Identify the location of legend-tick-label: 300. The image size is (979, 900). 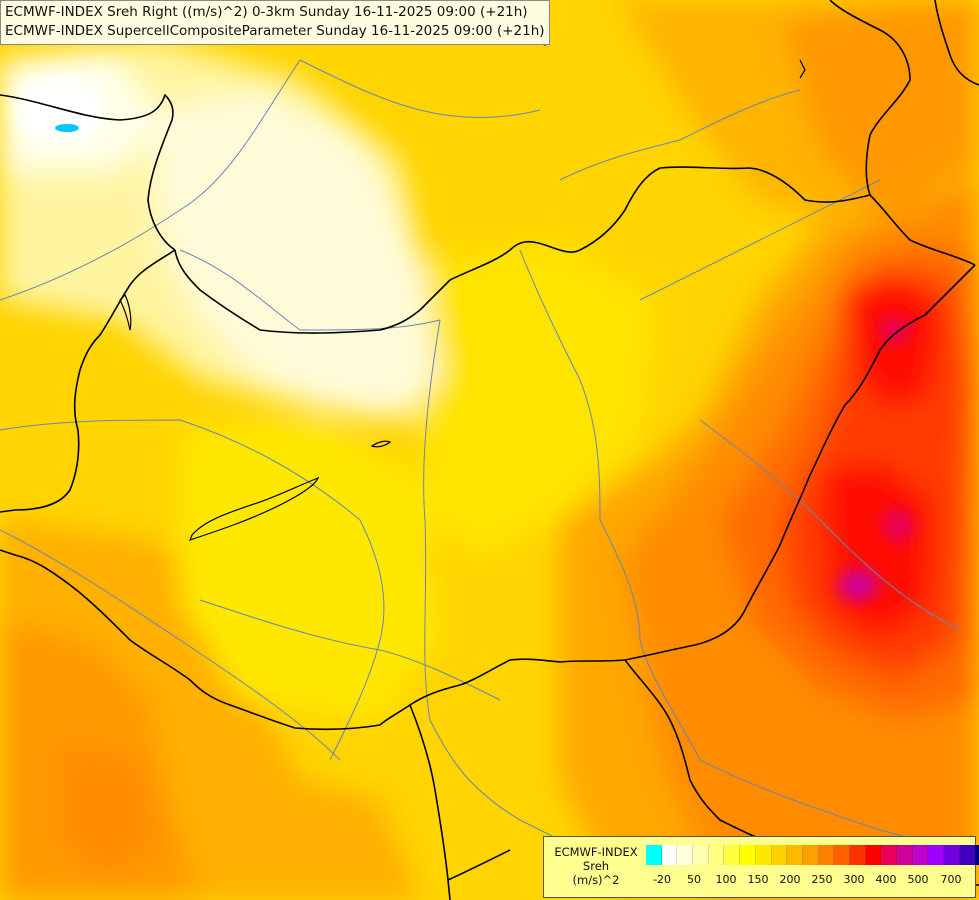
(854, 879).